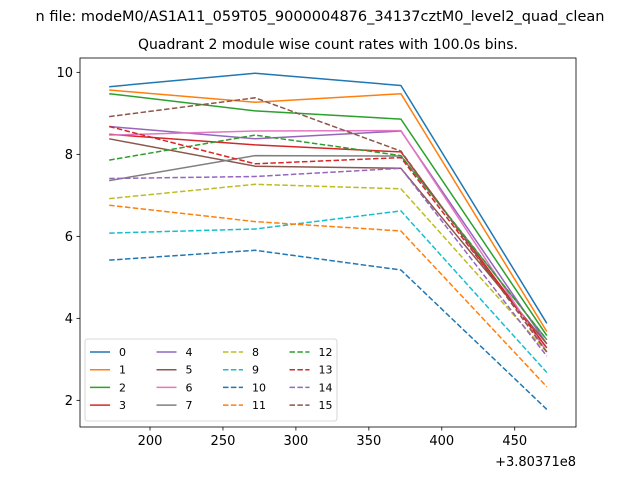 This screenshot has width=640, height=480. What do you see at coordinates (69, 155) in the screenshot?
I see `y-tick-label: 8` at bounding box center [69, 155].